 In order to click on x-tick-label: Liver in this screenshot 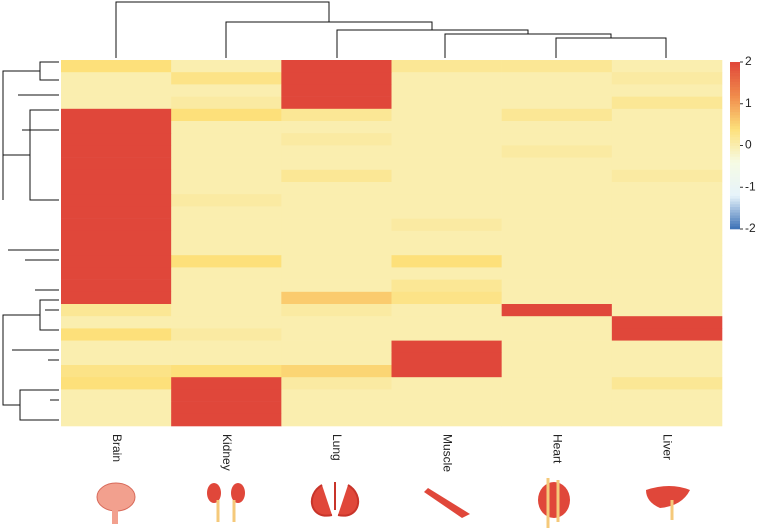, I will do `click(668, 447)`.